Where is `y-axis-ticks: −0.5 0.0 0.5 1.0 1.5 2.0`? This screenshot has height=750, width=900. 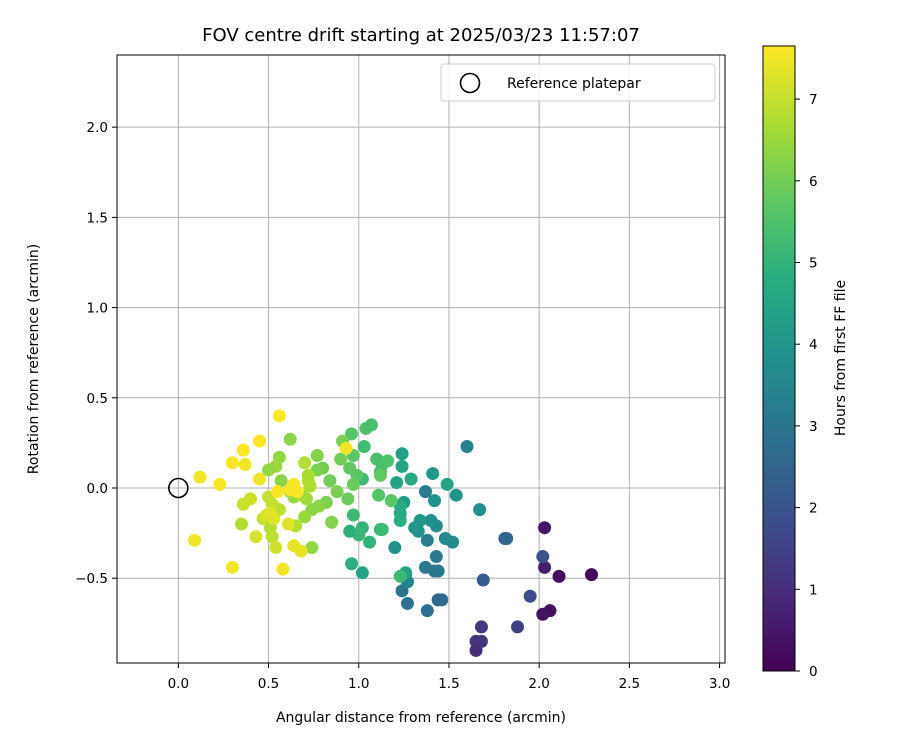
y-axis-ticks: −0.5 0.0 0.5 1.0 1.5 2.0 is located at coordinates (96, 353).